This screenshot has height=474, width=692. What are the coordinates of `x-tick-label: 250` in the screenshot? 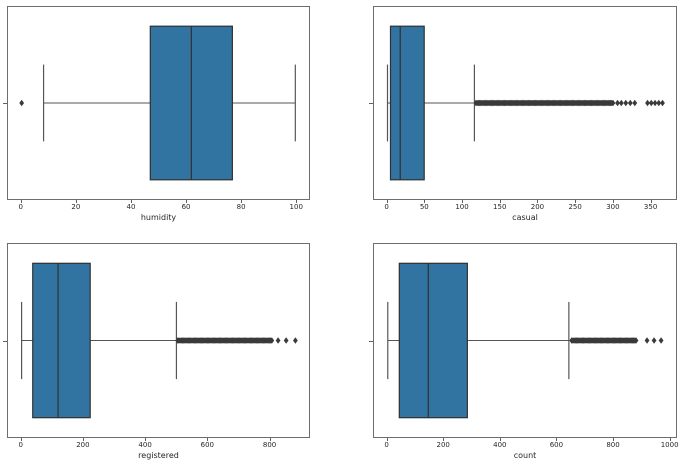 It's located at (575, 207).